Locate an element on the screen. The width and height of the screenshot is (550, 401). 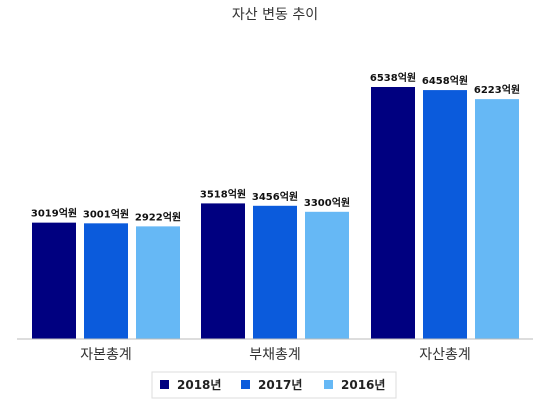
category-labels-group: 자본총계 부채총계 자산총계 is located at coordinates (275, 355).